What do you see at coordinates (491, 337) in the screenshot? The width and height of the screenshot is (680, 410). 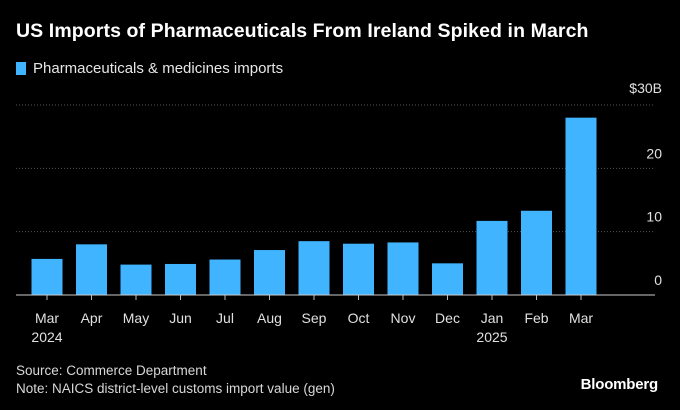 I see `x-year-label: 2025` at bounding box center [491, 337].